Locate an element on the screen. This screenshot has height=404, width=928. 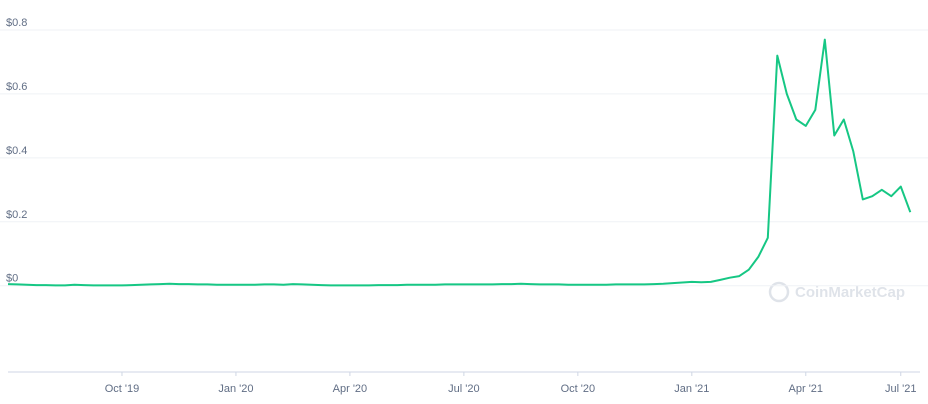
x-tick-label: Oct '20 is located at coordinates (578, 389).